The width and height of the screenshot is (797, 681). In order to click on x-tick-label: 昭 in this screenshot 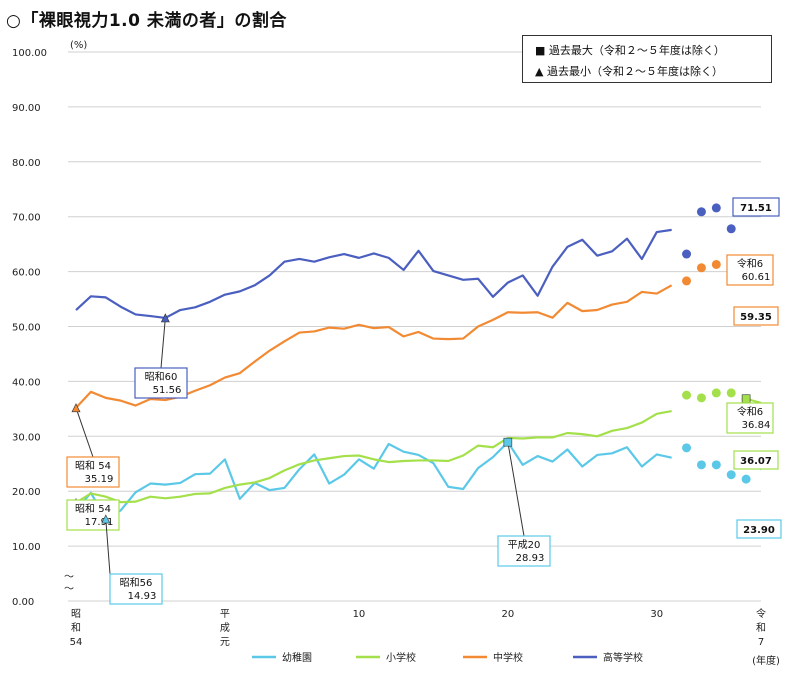, I will do `click(76, 614)`.